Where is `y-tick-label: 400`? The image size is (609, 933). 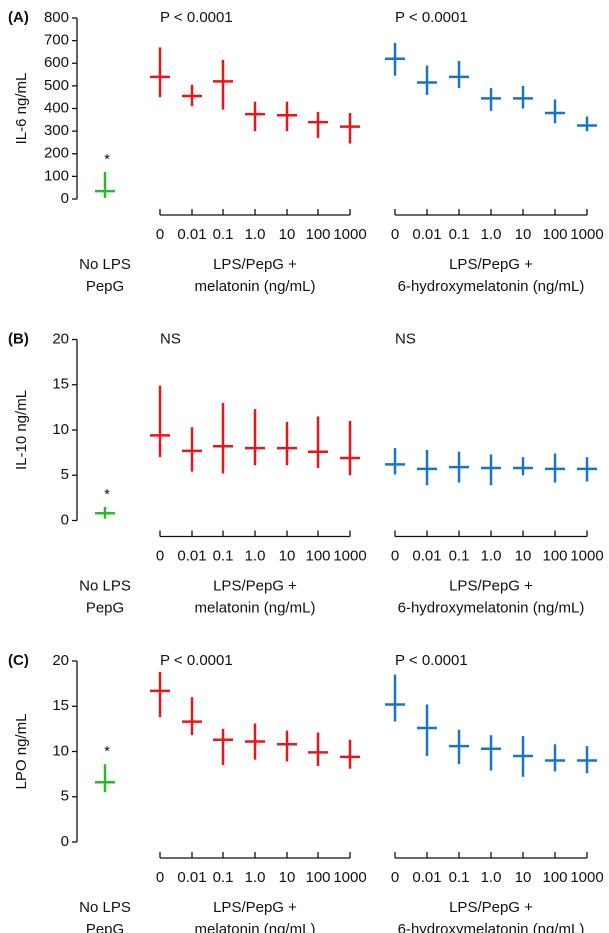
y-tick-label: 400 is located at coordinates (56, 107).